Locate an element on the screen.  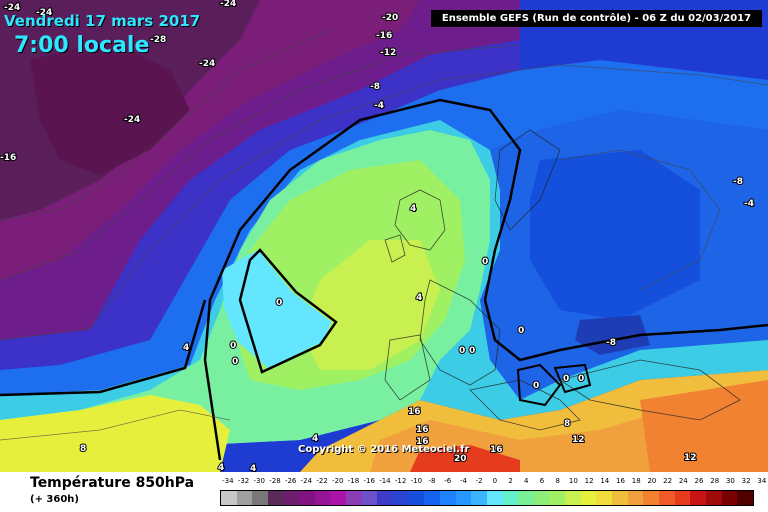
scale-label: -24 is located at coordinates (306, 481).